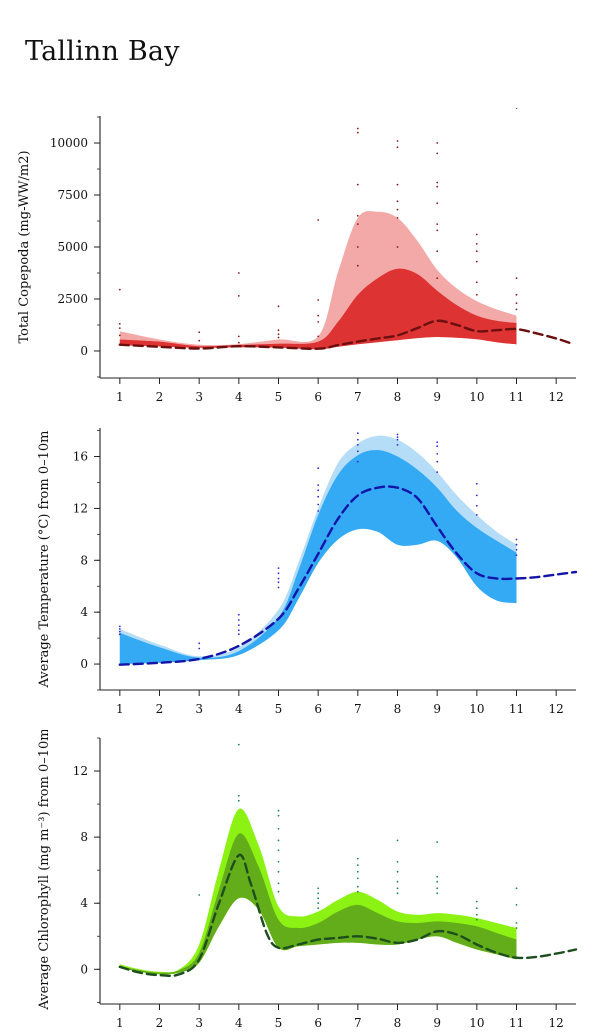  Describe the element at coordinates (476, 397) in the screenshot. I see `x-tick-label: 10` at that location.